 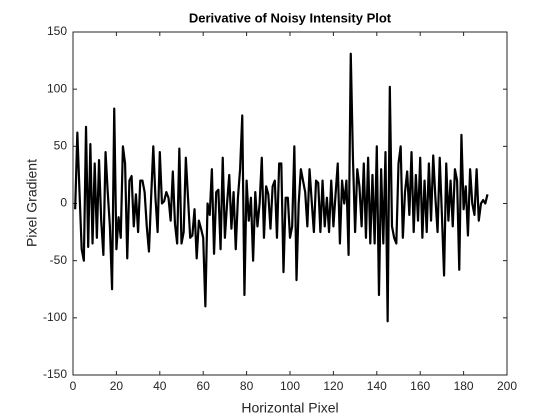 What do you see at coordinates (204, 386) in the screenshot?
I see `x-tick-label: 60` at bounding box center [204, 386].